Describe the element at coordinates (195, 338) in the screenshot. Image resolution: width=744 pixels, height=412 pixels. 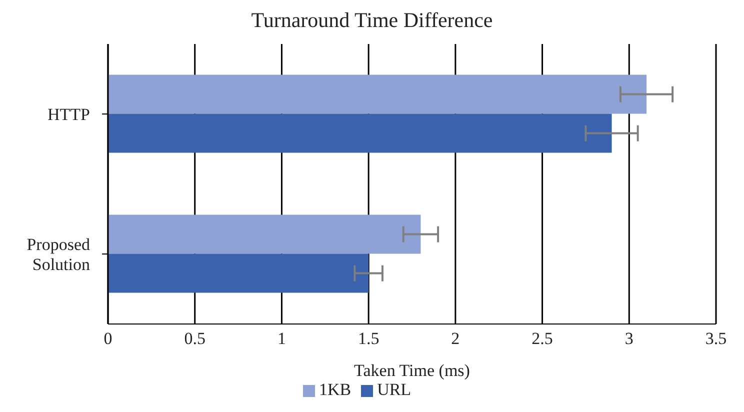
I see `x-tick-label: 0.5` at that location.